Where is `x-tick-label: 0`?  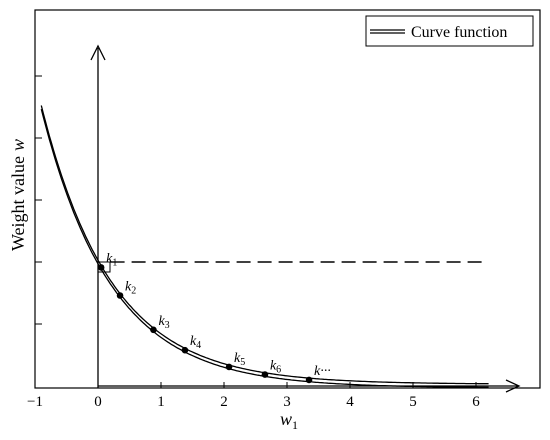
x-tick-label: 0 is located at coordinates (98, 402).